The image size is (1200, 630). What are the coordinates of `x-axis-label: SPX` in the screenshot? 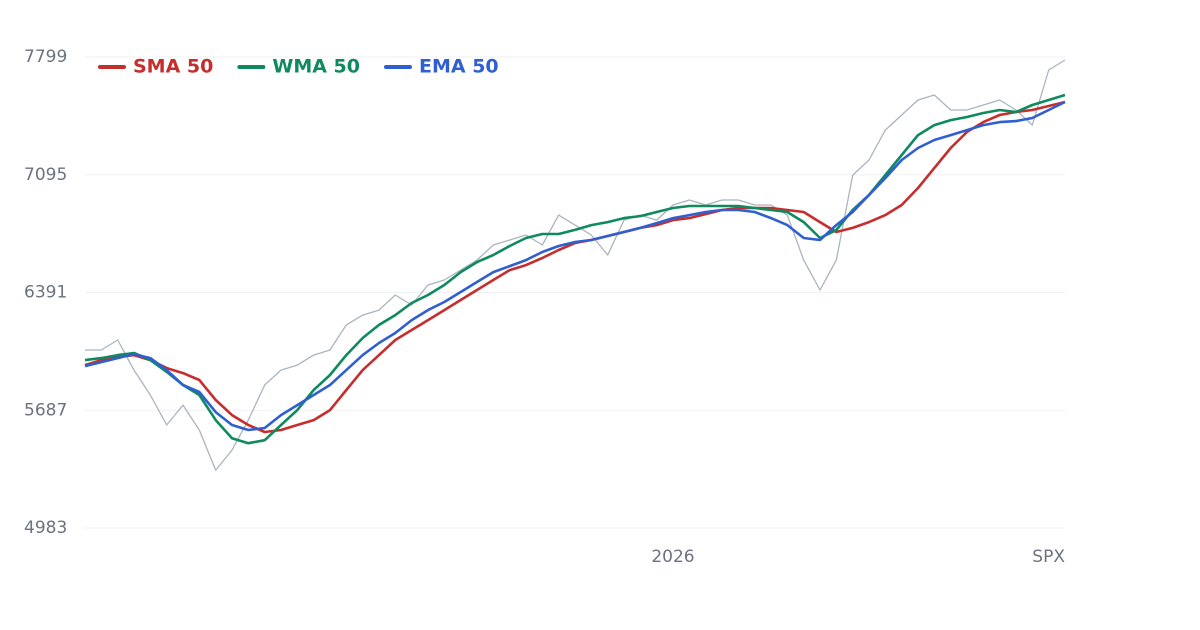 It's located at (1048, 557).